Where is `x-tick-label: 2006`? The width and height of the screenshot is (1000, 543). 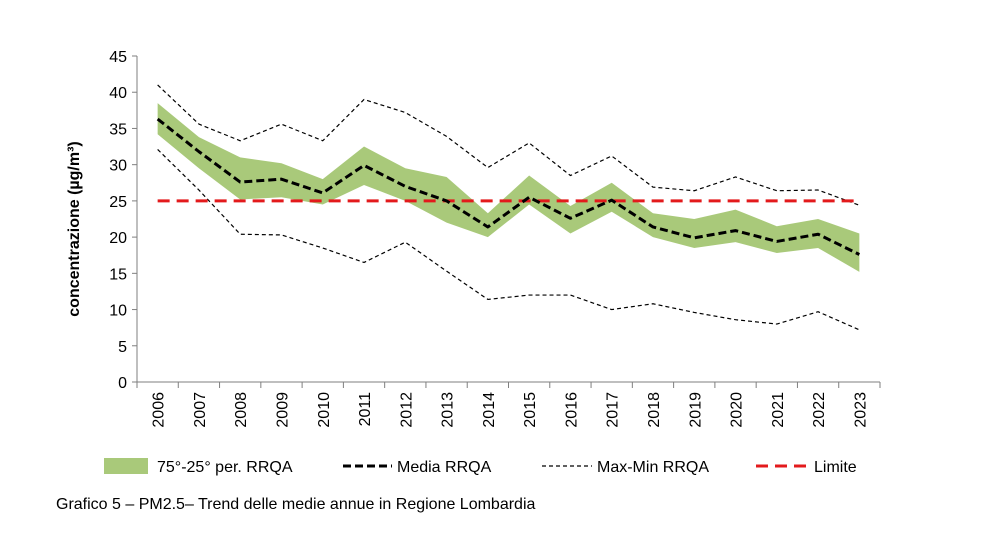
x-tick-label: 2006 is located at coordinates (159, 410).